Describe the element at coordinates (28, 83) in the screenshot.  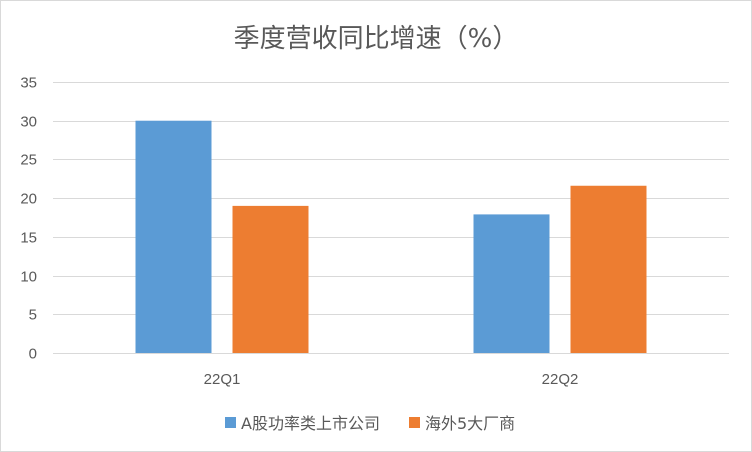
I see `y-tick-label: 35` at that location.